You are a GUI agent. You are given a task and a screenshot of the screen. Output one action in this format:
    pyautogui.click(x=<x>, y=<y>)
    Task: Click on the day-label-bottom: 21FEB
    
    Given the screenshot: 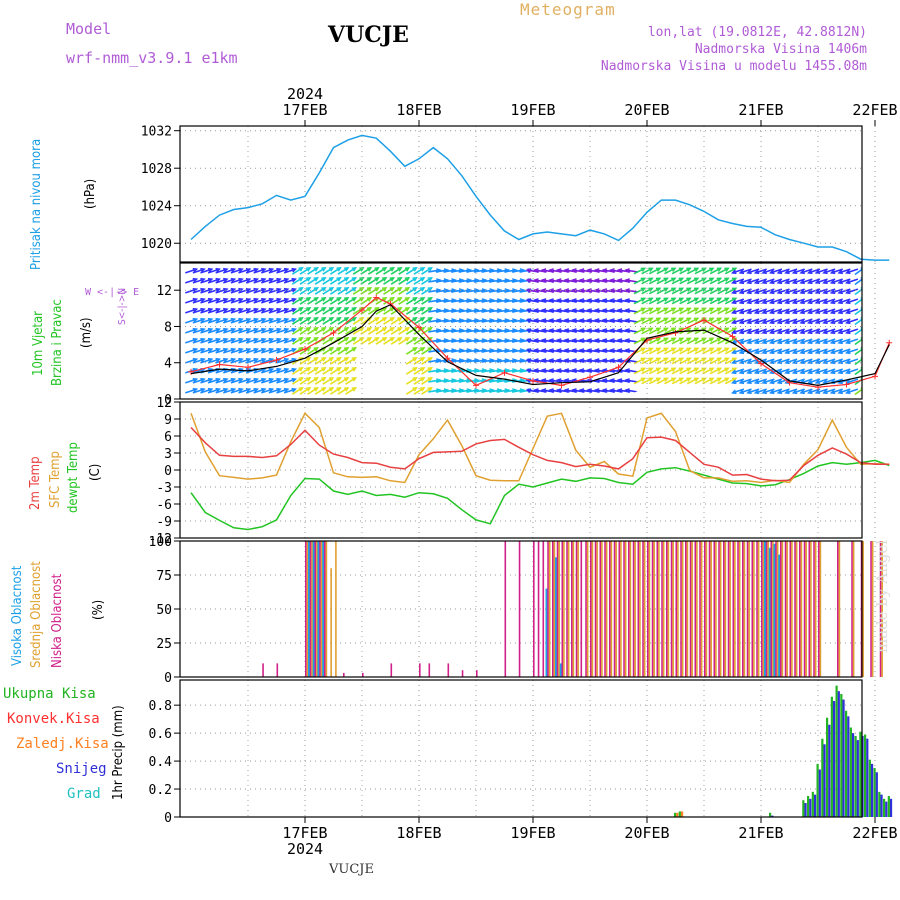 What is the action you would take?
    pyautogui.click(x=760, y=833)
    